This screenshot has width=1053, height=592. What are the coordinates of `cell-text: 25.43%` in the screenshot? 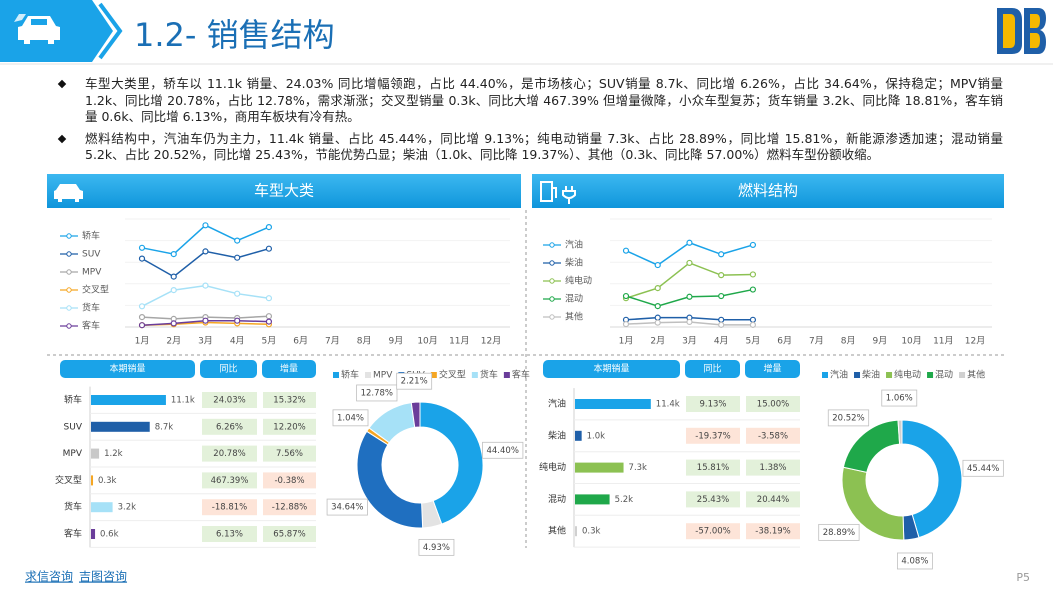 It's located at (713, 500).